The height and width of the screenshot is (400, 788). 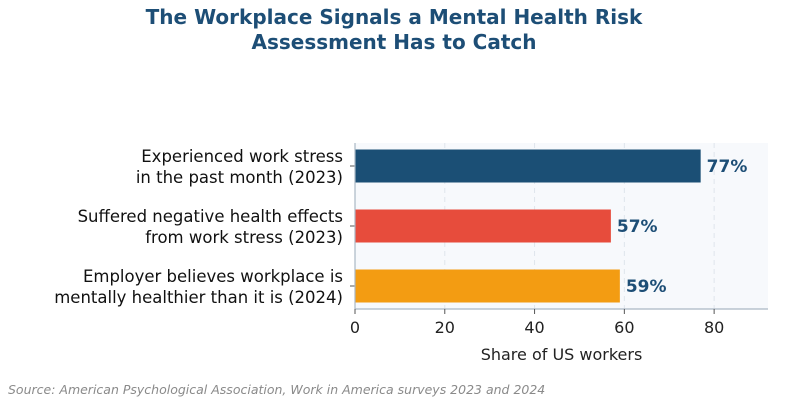 I want to click on category-label: Suffered negative health effects, so click(x=210, y=216).